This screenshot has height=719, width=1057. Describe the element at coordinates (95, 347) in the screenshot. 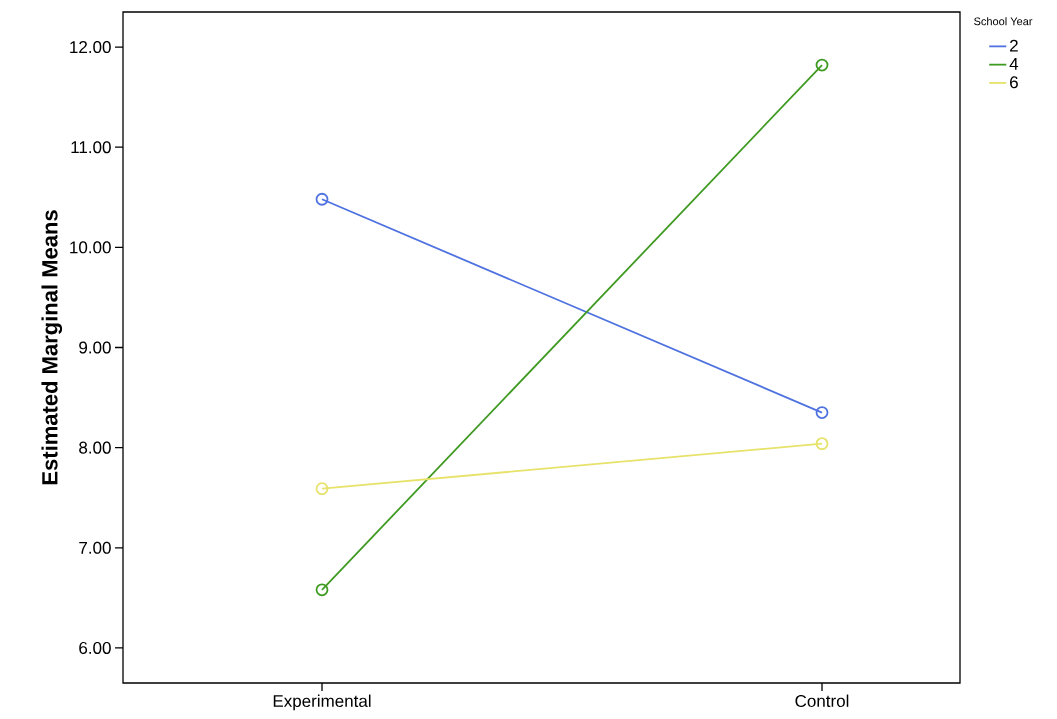

I see `y-tick-label: 9.00` at that location.